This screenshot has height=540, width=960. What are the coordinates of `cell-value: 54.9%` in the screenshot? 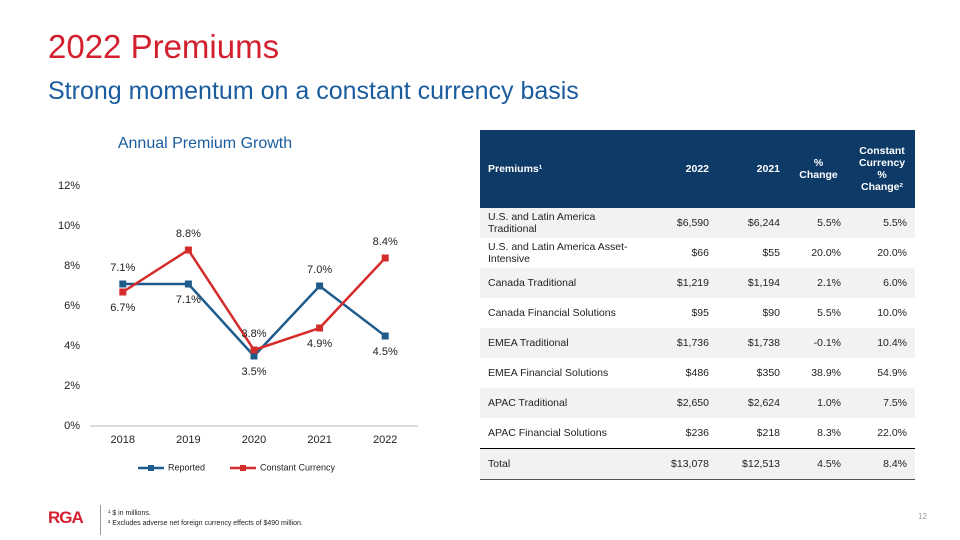 It's located at (892, 373).